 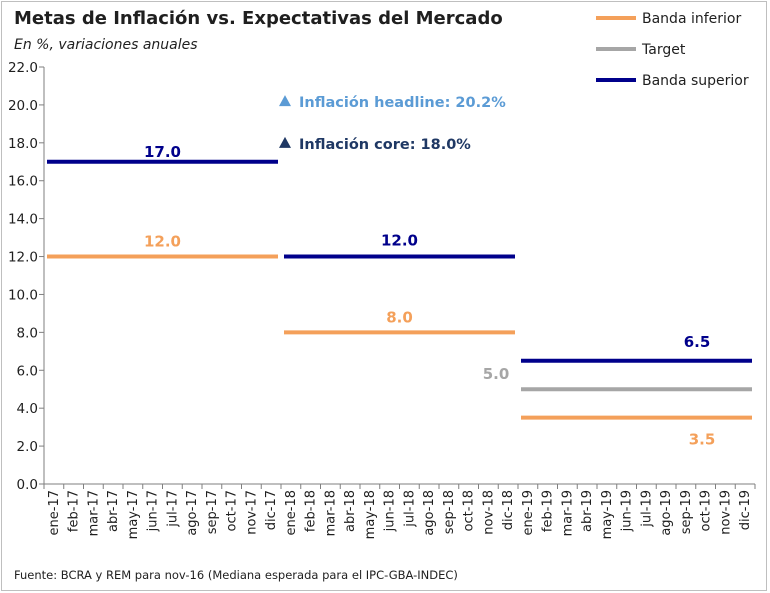 What do you see at coordinates (251, 512) in the screenshot?
I see `x-tick-label: nov-17` at bounding box center [251, 512].